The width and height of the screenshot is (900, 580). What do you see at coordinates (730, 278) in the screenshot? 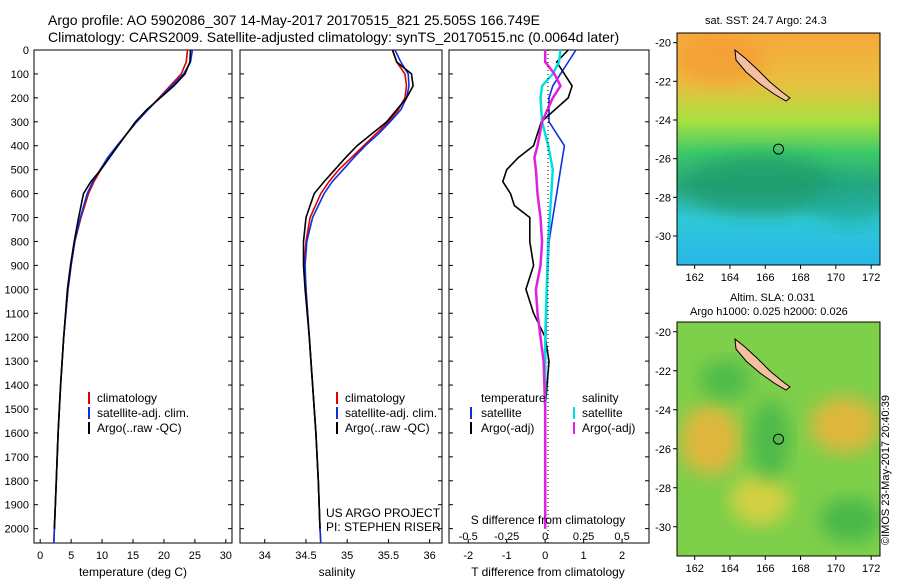
I see `lon-tick-label: 164` at bounding box center [730, 278].